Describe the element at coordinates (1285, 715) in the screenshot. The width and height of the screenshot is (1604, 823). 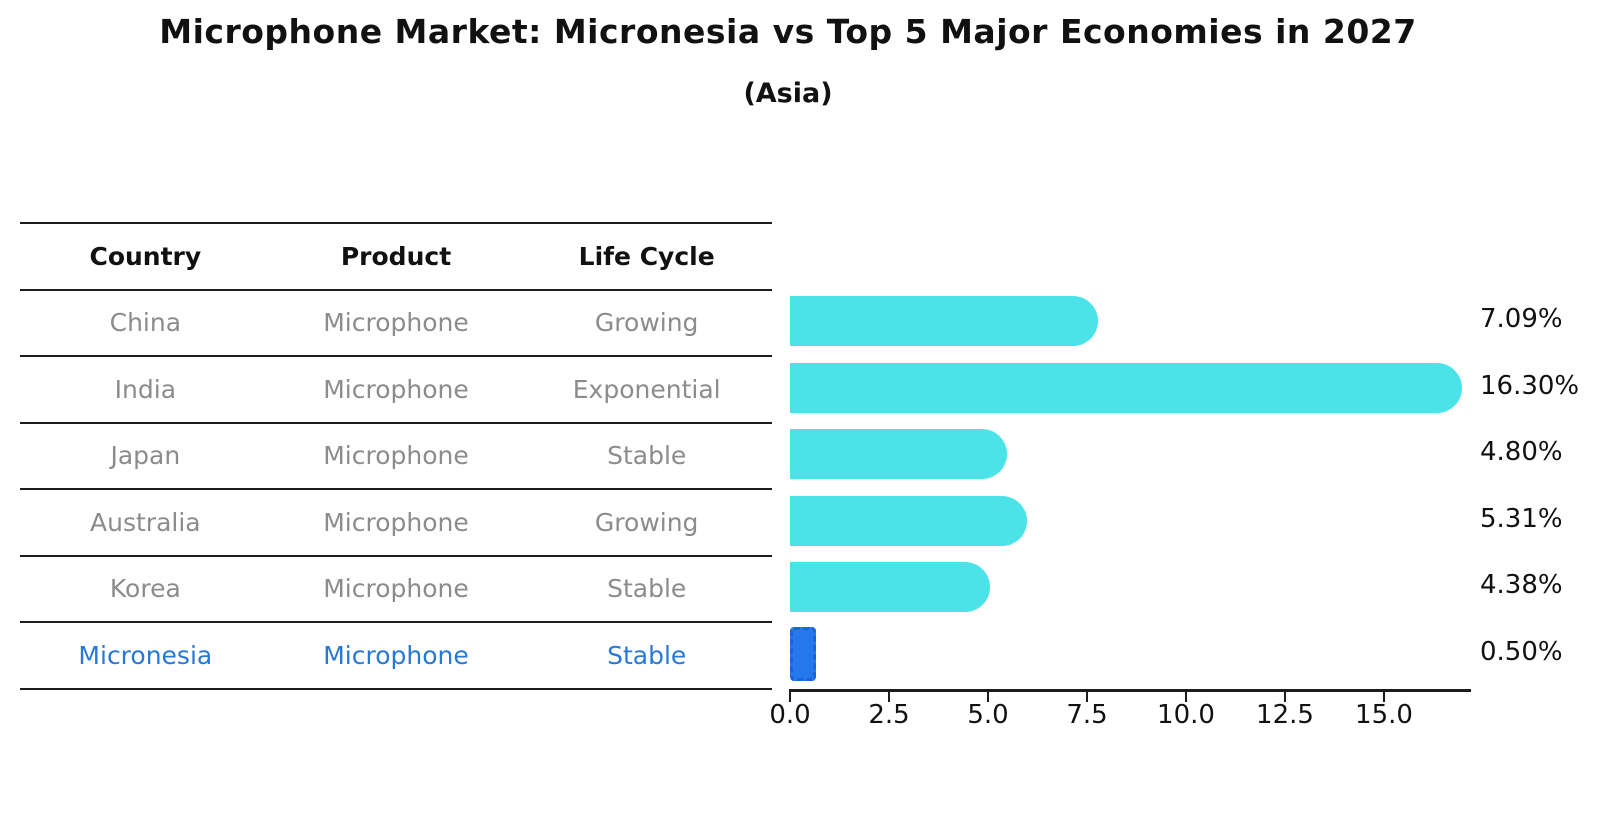
I see `x-axis-tick-label: 12.5` at that location.